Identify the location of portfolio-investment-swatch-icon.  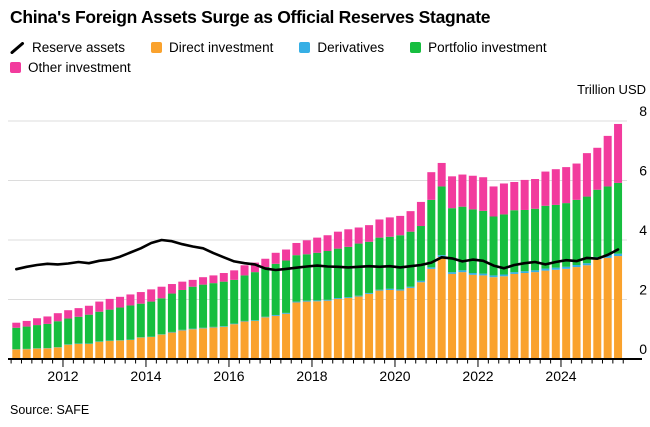
(416, 47).